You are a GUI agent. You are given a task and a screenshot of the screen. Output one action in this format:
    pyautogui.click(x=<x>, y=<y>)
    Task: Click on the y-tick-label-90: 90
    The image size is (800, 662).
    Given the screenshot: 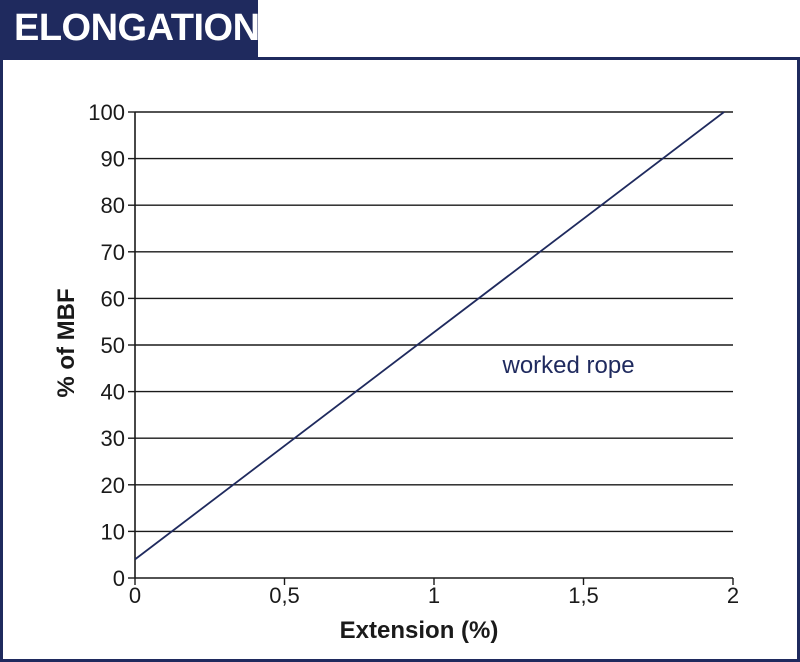 What is the action you would take?
    pyautogui.click(x=113, y=159)
    